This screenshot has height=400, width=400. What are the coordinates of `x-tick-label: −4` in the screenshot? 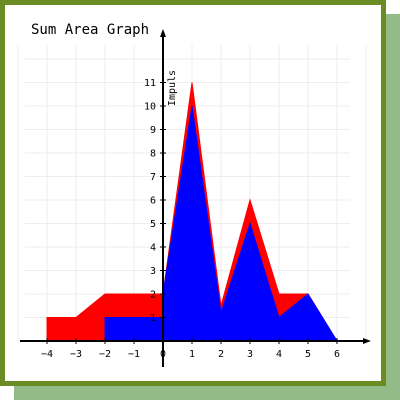 It's located at (47, 354).